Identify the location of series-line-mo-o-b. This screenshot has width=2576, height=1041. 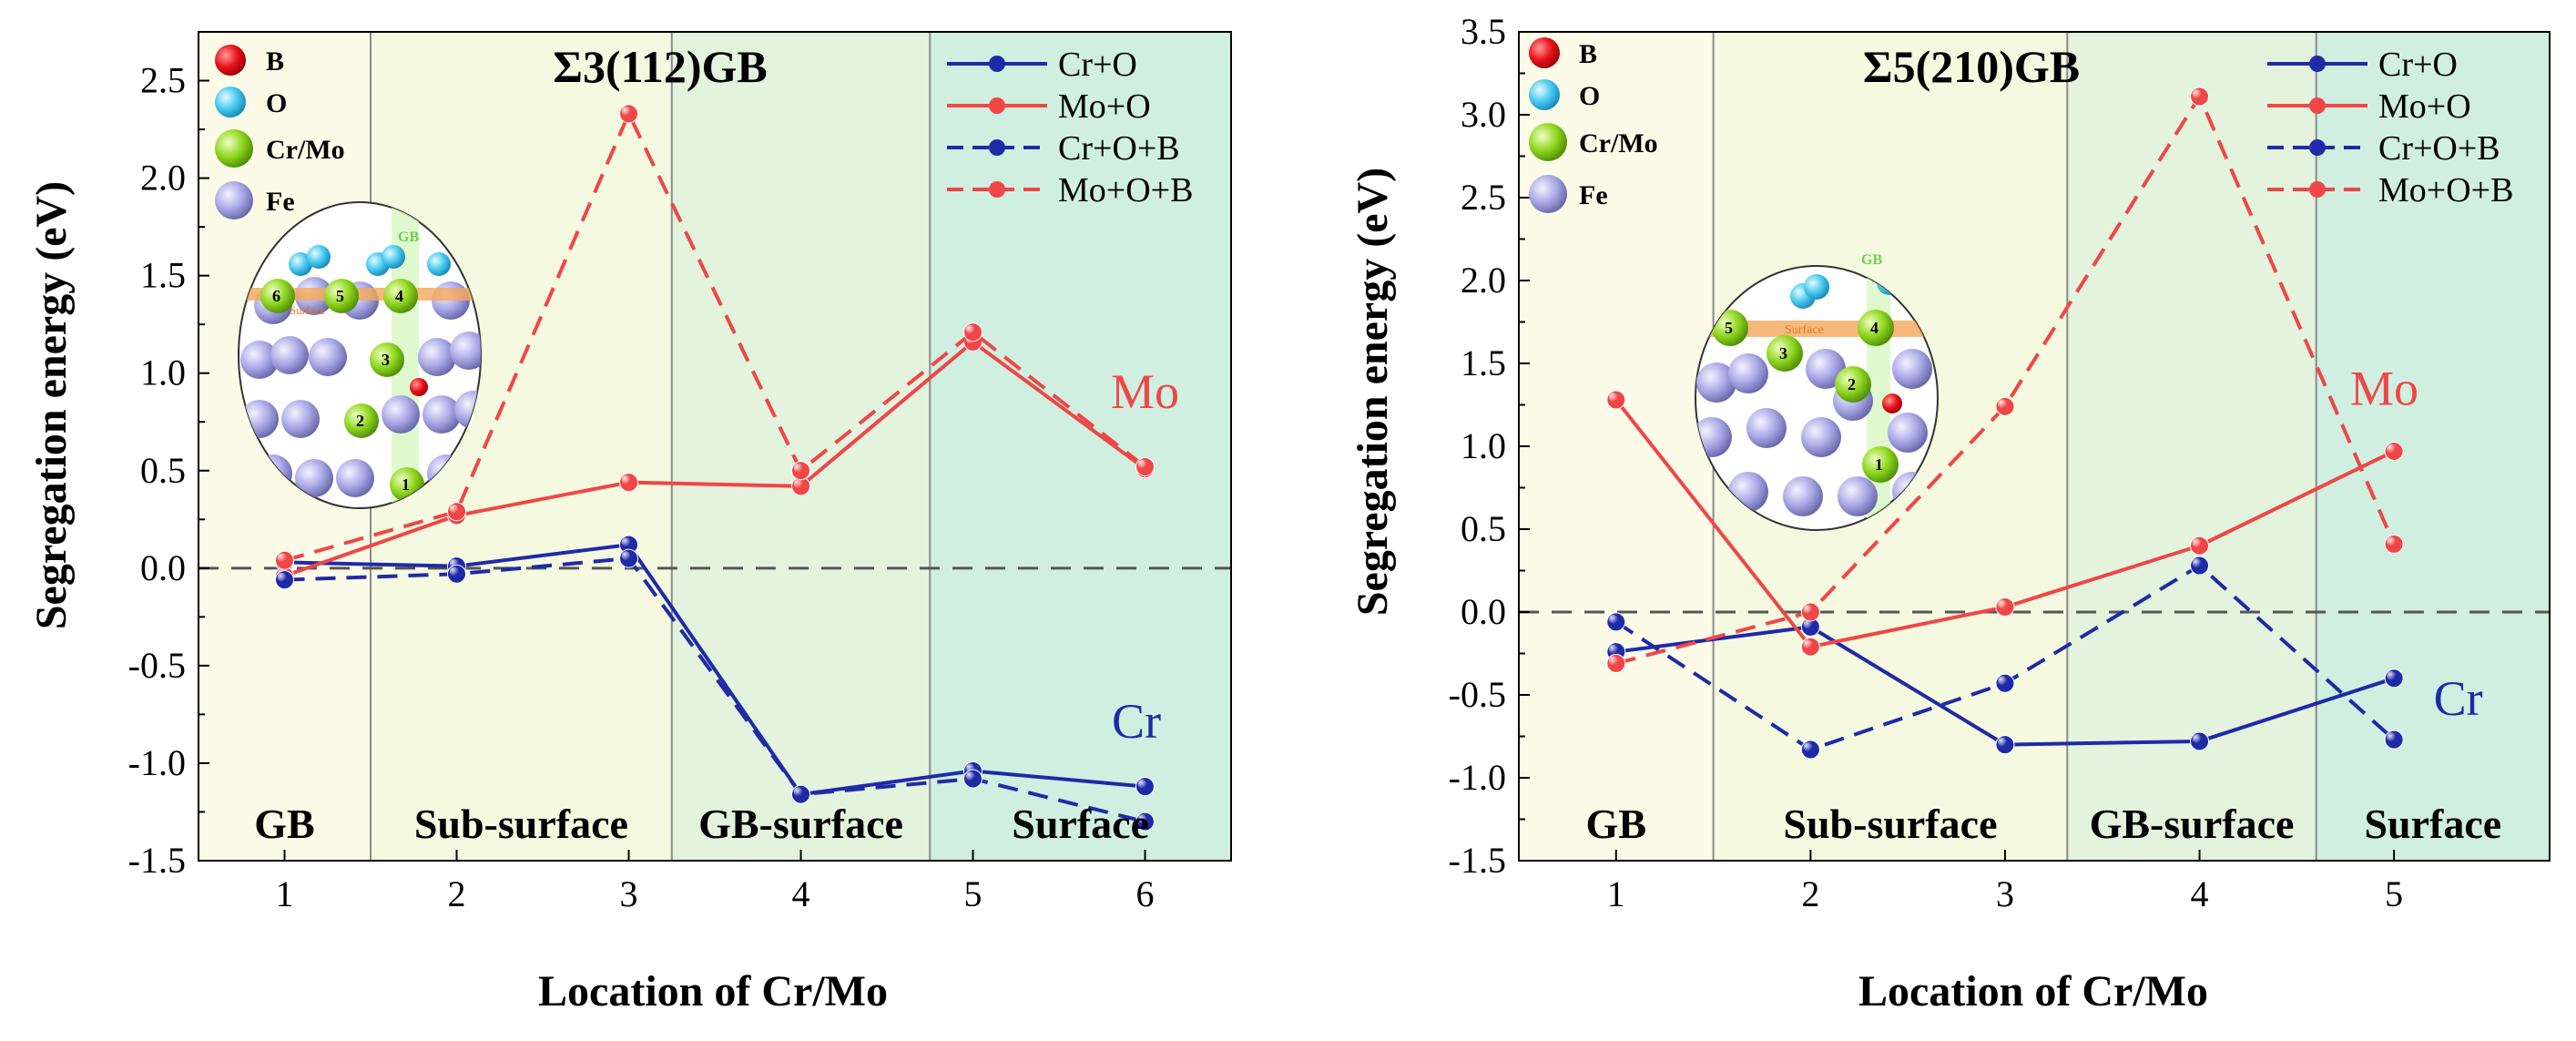
(714, 336).